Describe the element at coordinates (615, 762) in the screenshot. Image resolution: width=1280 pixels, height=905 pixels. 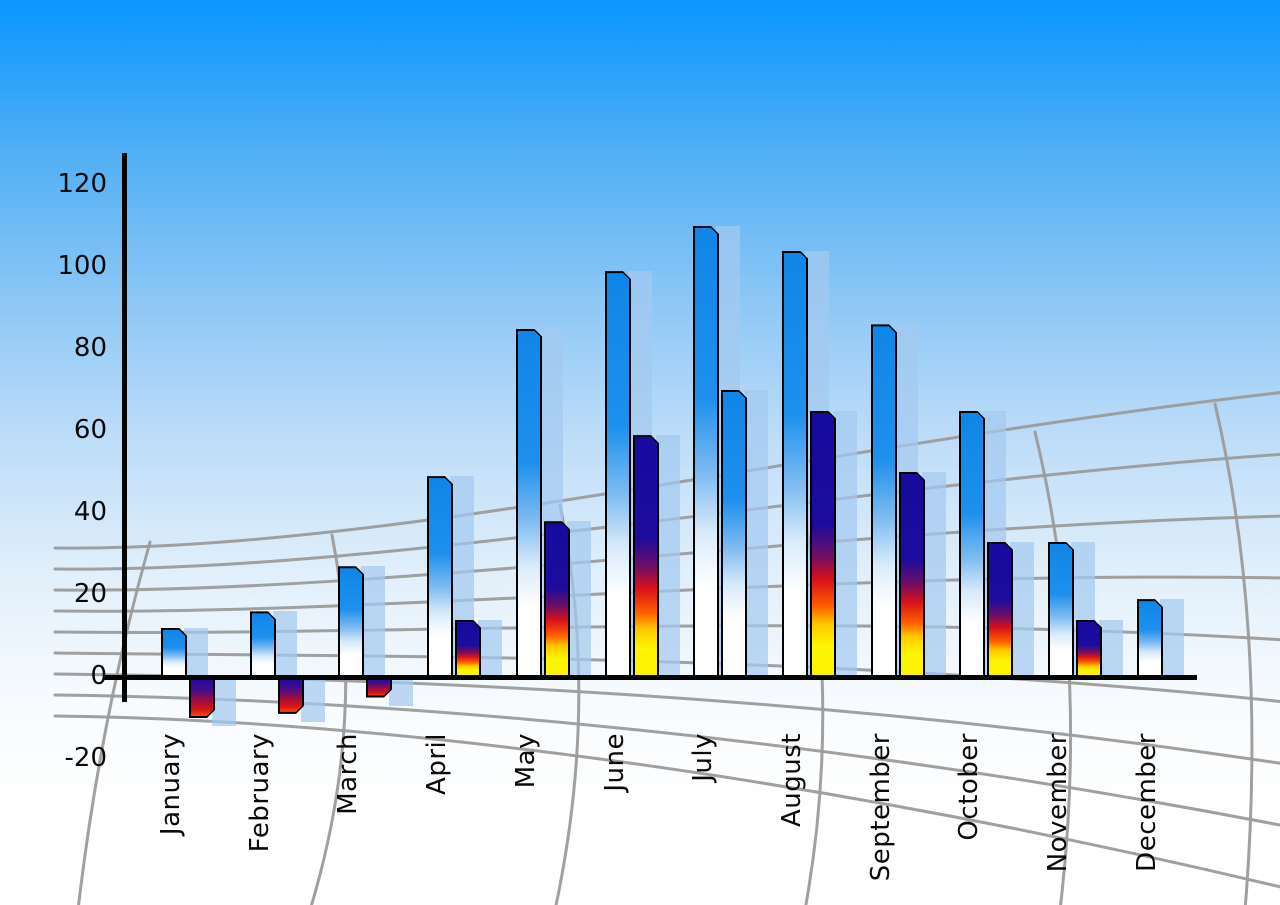
I see `x-tick-label-june: June` at that location.